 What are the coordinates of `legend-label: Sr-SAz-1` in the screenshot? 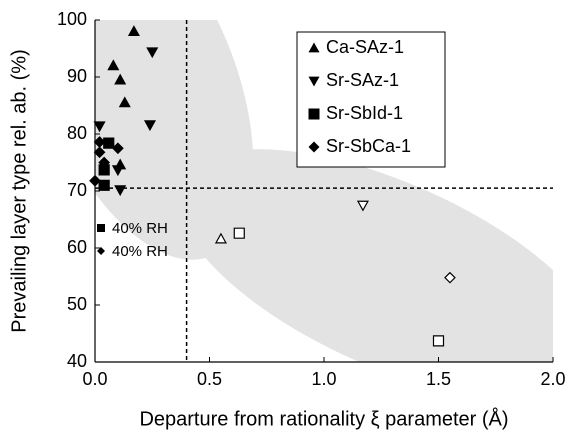 It's located at (362, 80).